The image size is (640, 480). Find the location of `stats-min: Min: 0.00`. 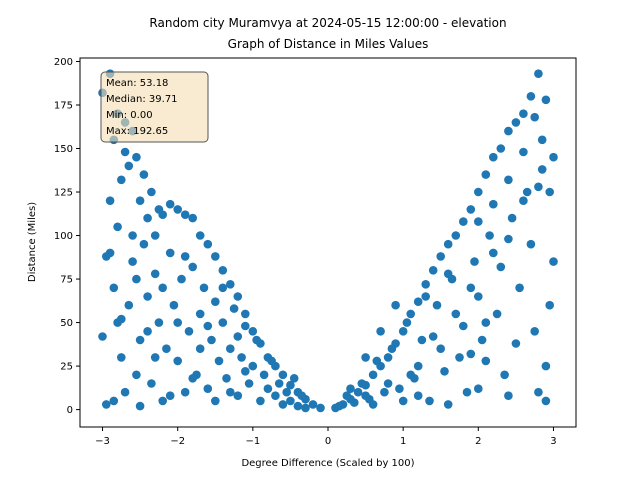

stats-min: Min: 0.00 is located at coordinates (129, 115).